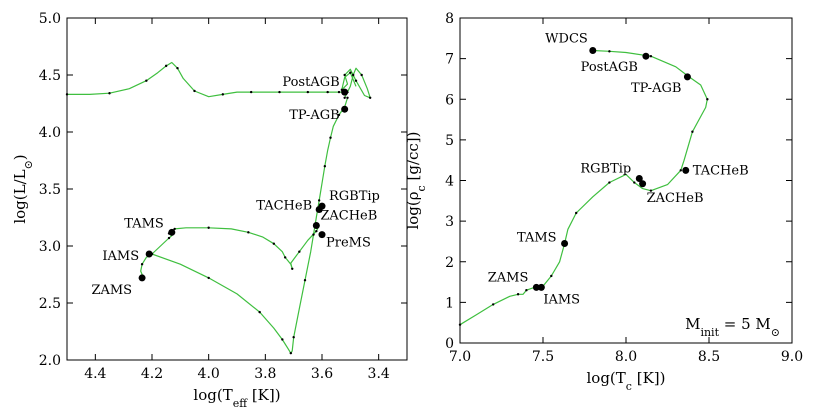 Image resolution: width=830 pixels, height=415 pixels. What do you see at coordinates (561, 299) in the screenshot?
I see `rho-t-phase-label: IAMS` at bounding box center [561, 299].